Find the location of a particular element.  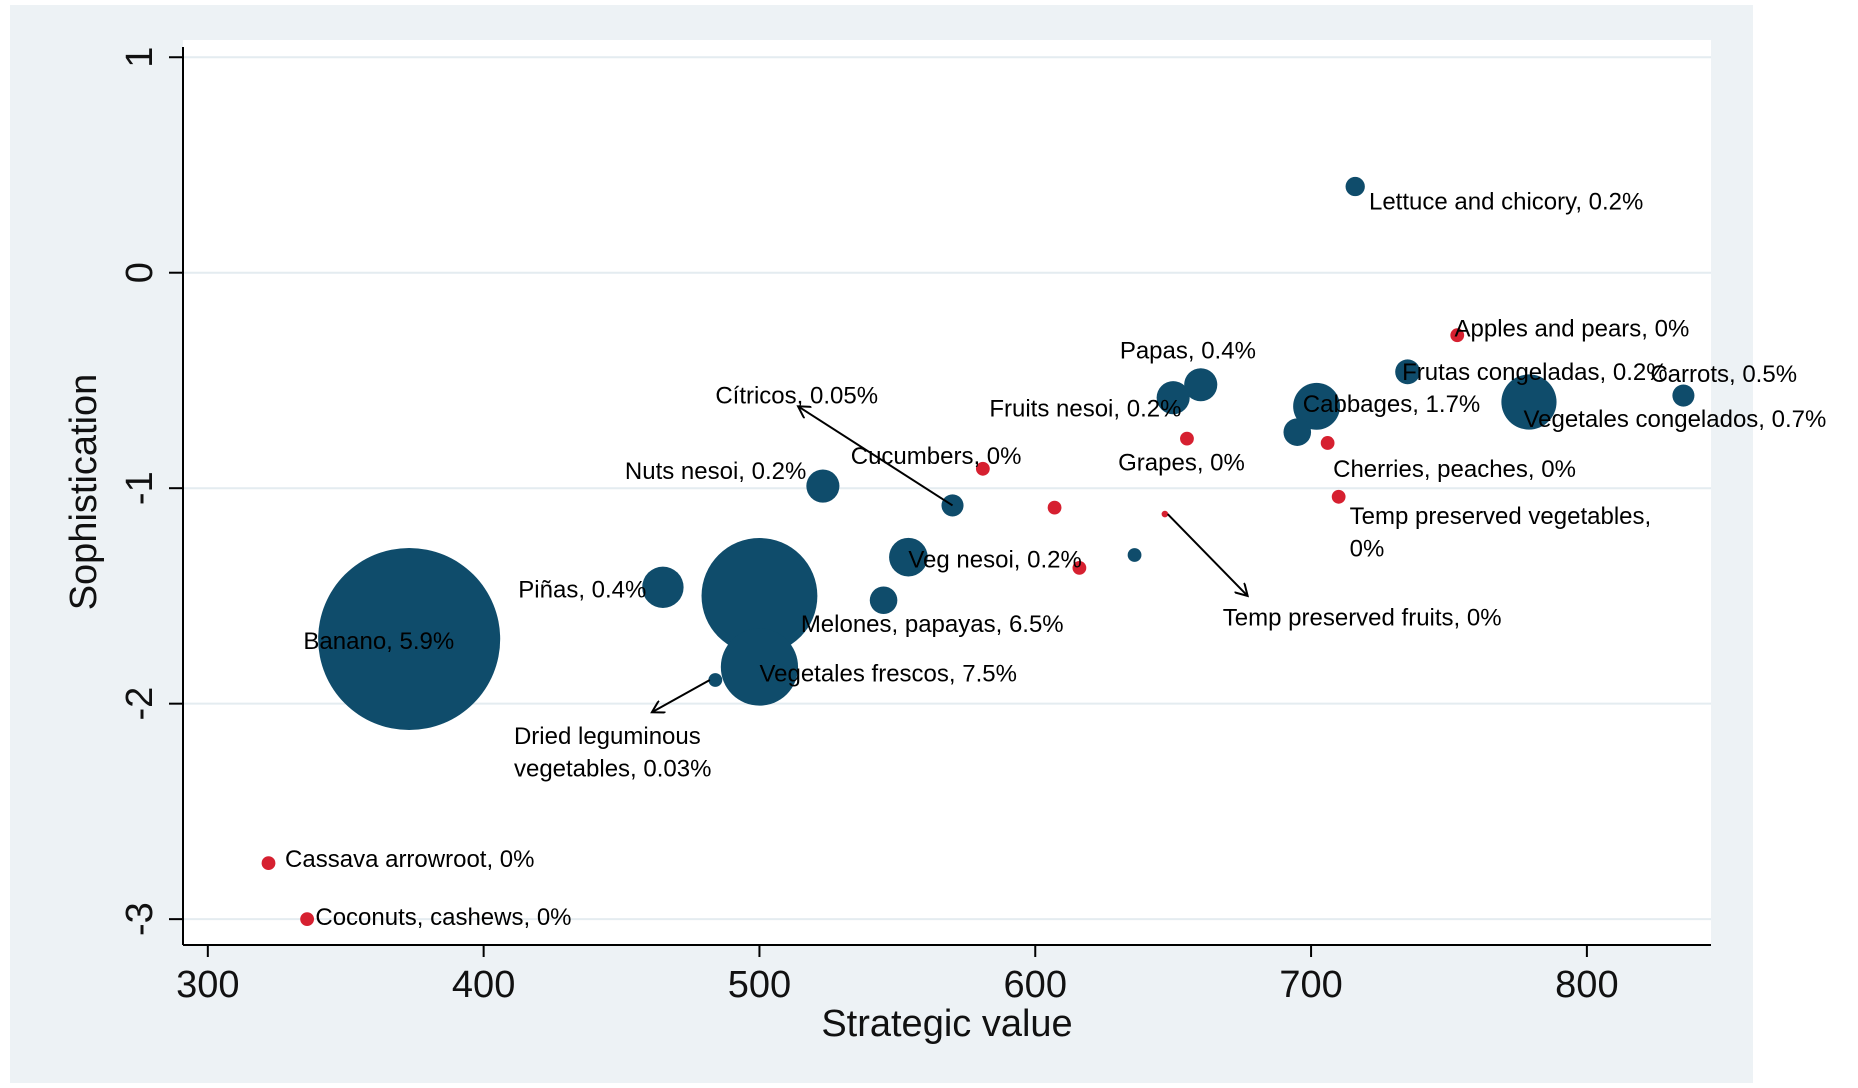

x-tick-label: 500 is located at coordinates (759, 985).